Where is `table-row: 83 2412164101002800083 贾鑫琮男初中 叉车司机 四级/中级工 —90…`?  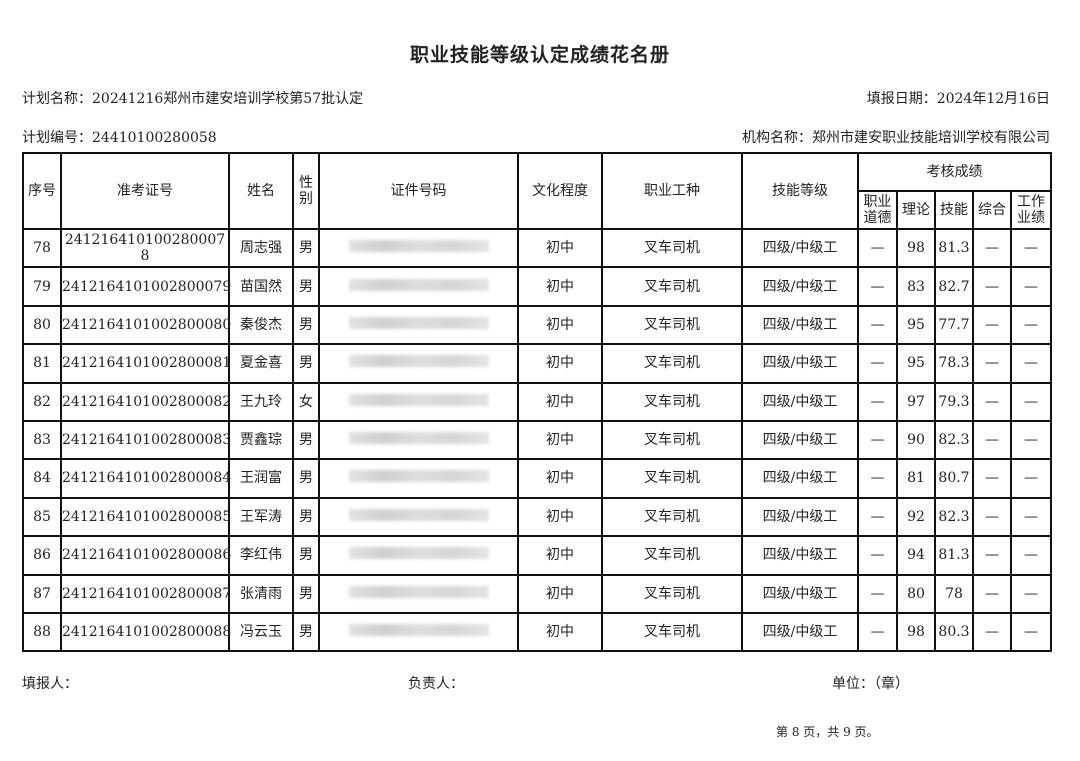 table-row: 83 2412164101002800083 贾鑫琮男初中 叉车司机 四级/中级工 —90… is located at coordinates (537, 440).